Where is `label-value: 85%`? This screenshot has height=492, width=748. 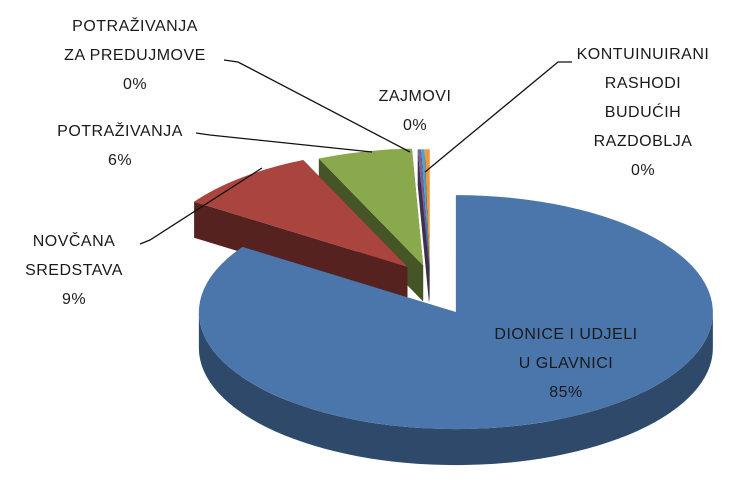
label-value: 85% is located at coordinates (566, 392).